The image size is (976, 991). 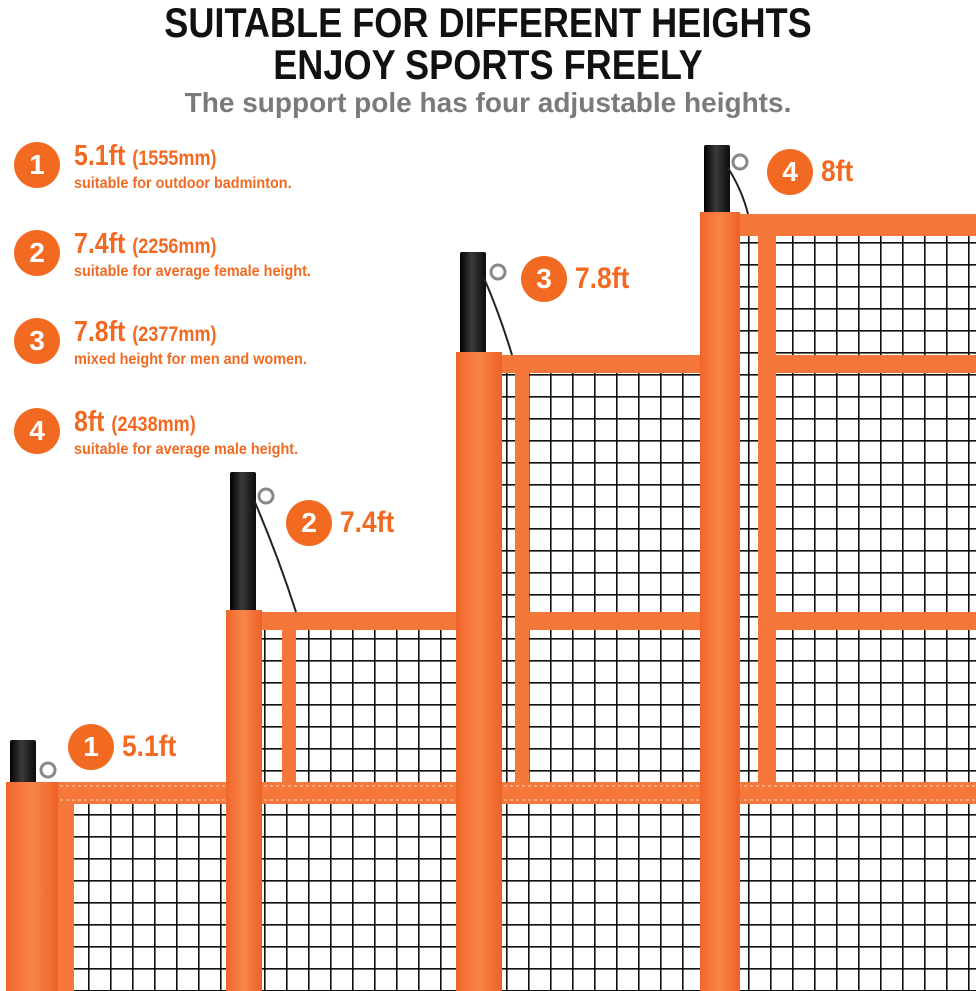 I want to click on net-crossband-8ft-b, so click(x=867, y=621).